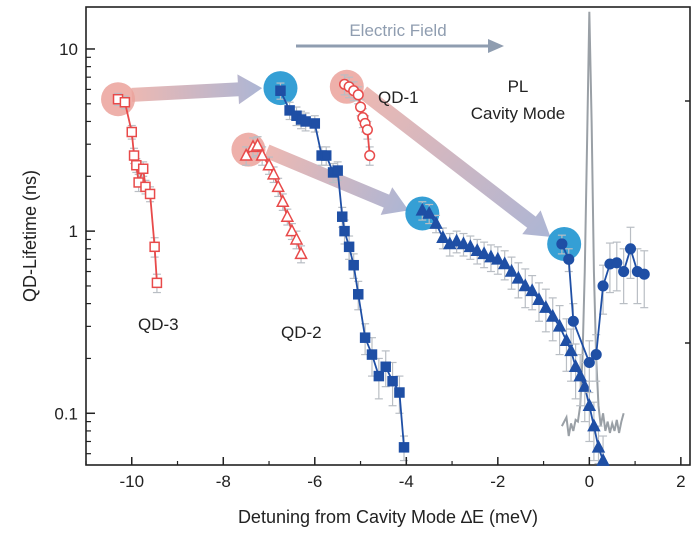 The width and height of the screenshot is (691, 534). Describe the element at coordinates (454, 161) in the screenshot. I see `transition-arrow-qd1` at that location.